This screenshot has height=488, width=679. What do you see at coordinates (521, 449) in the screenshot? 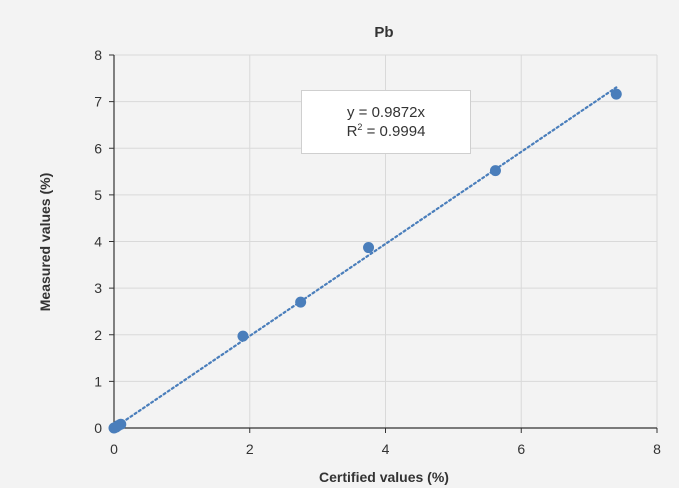
I see `x-tick-label: 6` at bounding box center [521, 449].